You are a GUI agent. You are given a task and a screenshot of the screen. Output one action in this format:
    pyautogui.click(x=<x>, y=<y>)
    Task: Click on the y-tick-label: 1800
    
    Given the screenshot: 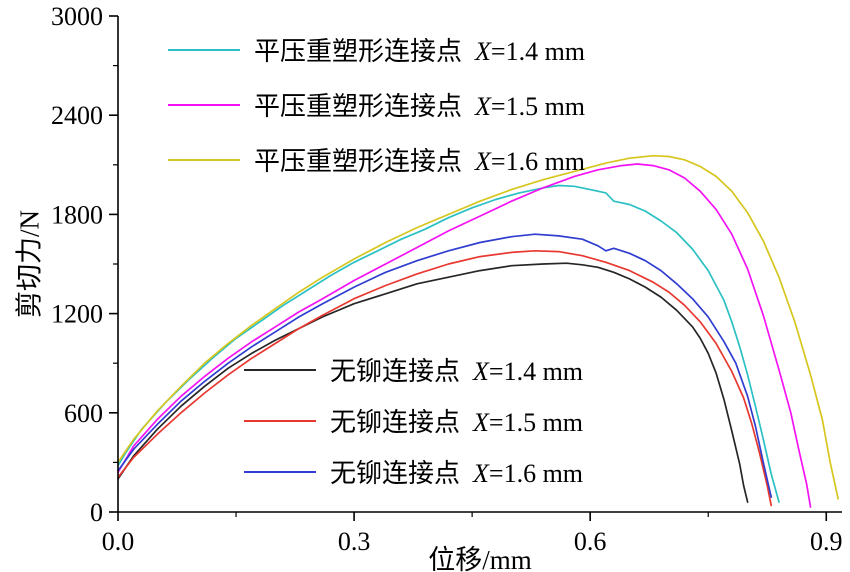 What is the action you would take?
    pyautogui.click(x=77, y=214)
    